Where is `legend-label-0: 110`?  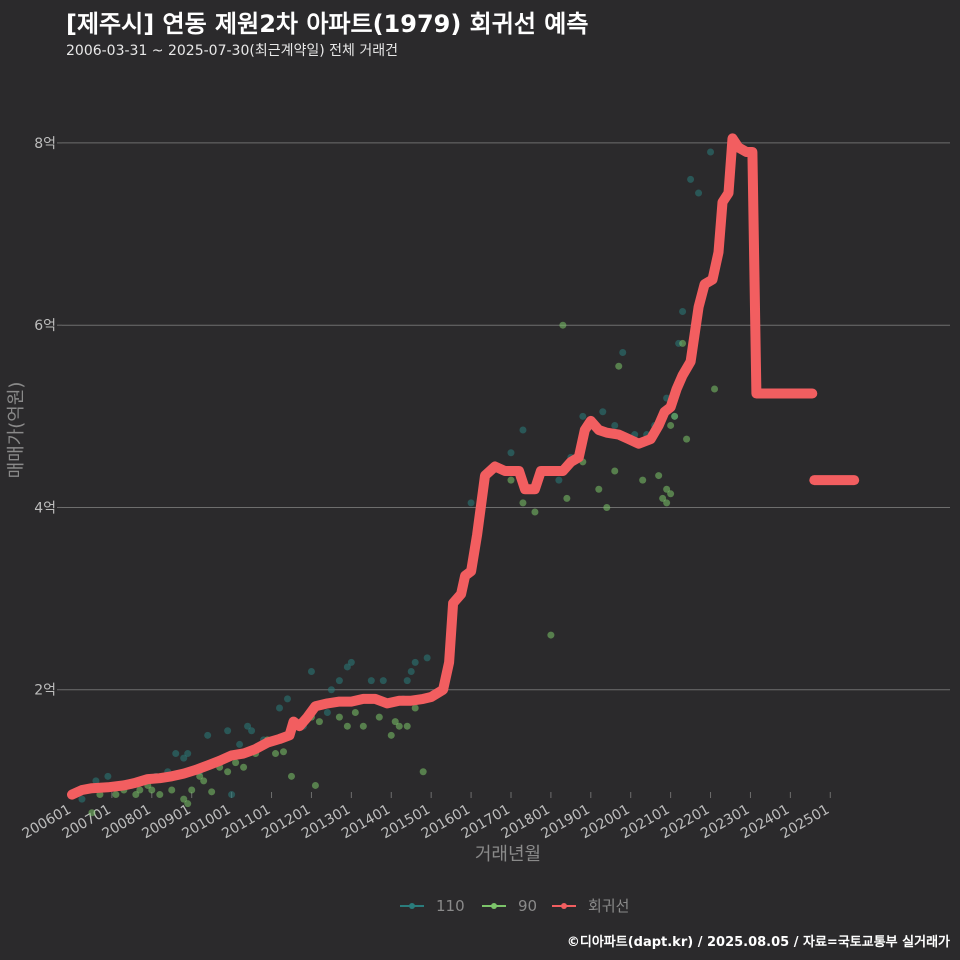 legend-label-0: 110 is located at coordinates (450, 906).